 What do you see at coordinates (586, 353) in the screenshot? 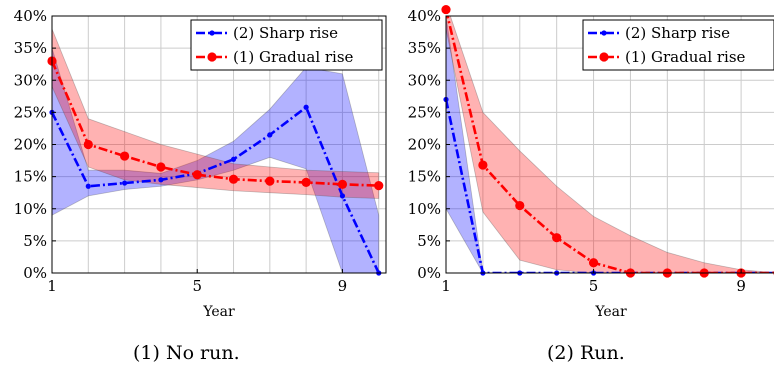
I see `caption-right: (2) Run.` at bounding box center [586, 353].